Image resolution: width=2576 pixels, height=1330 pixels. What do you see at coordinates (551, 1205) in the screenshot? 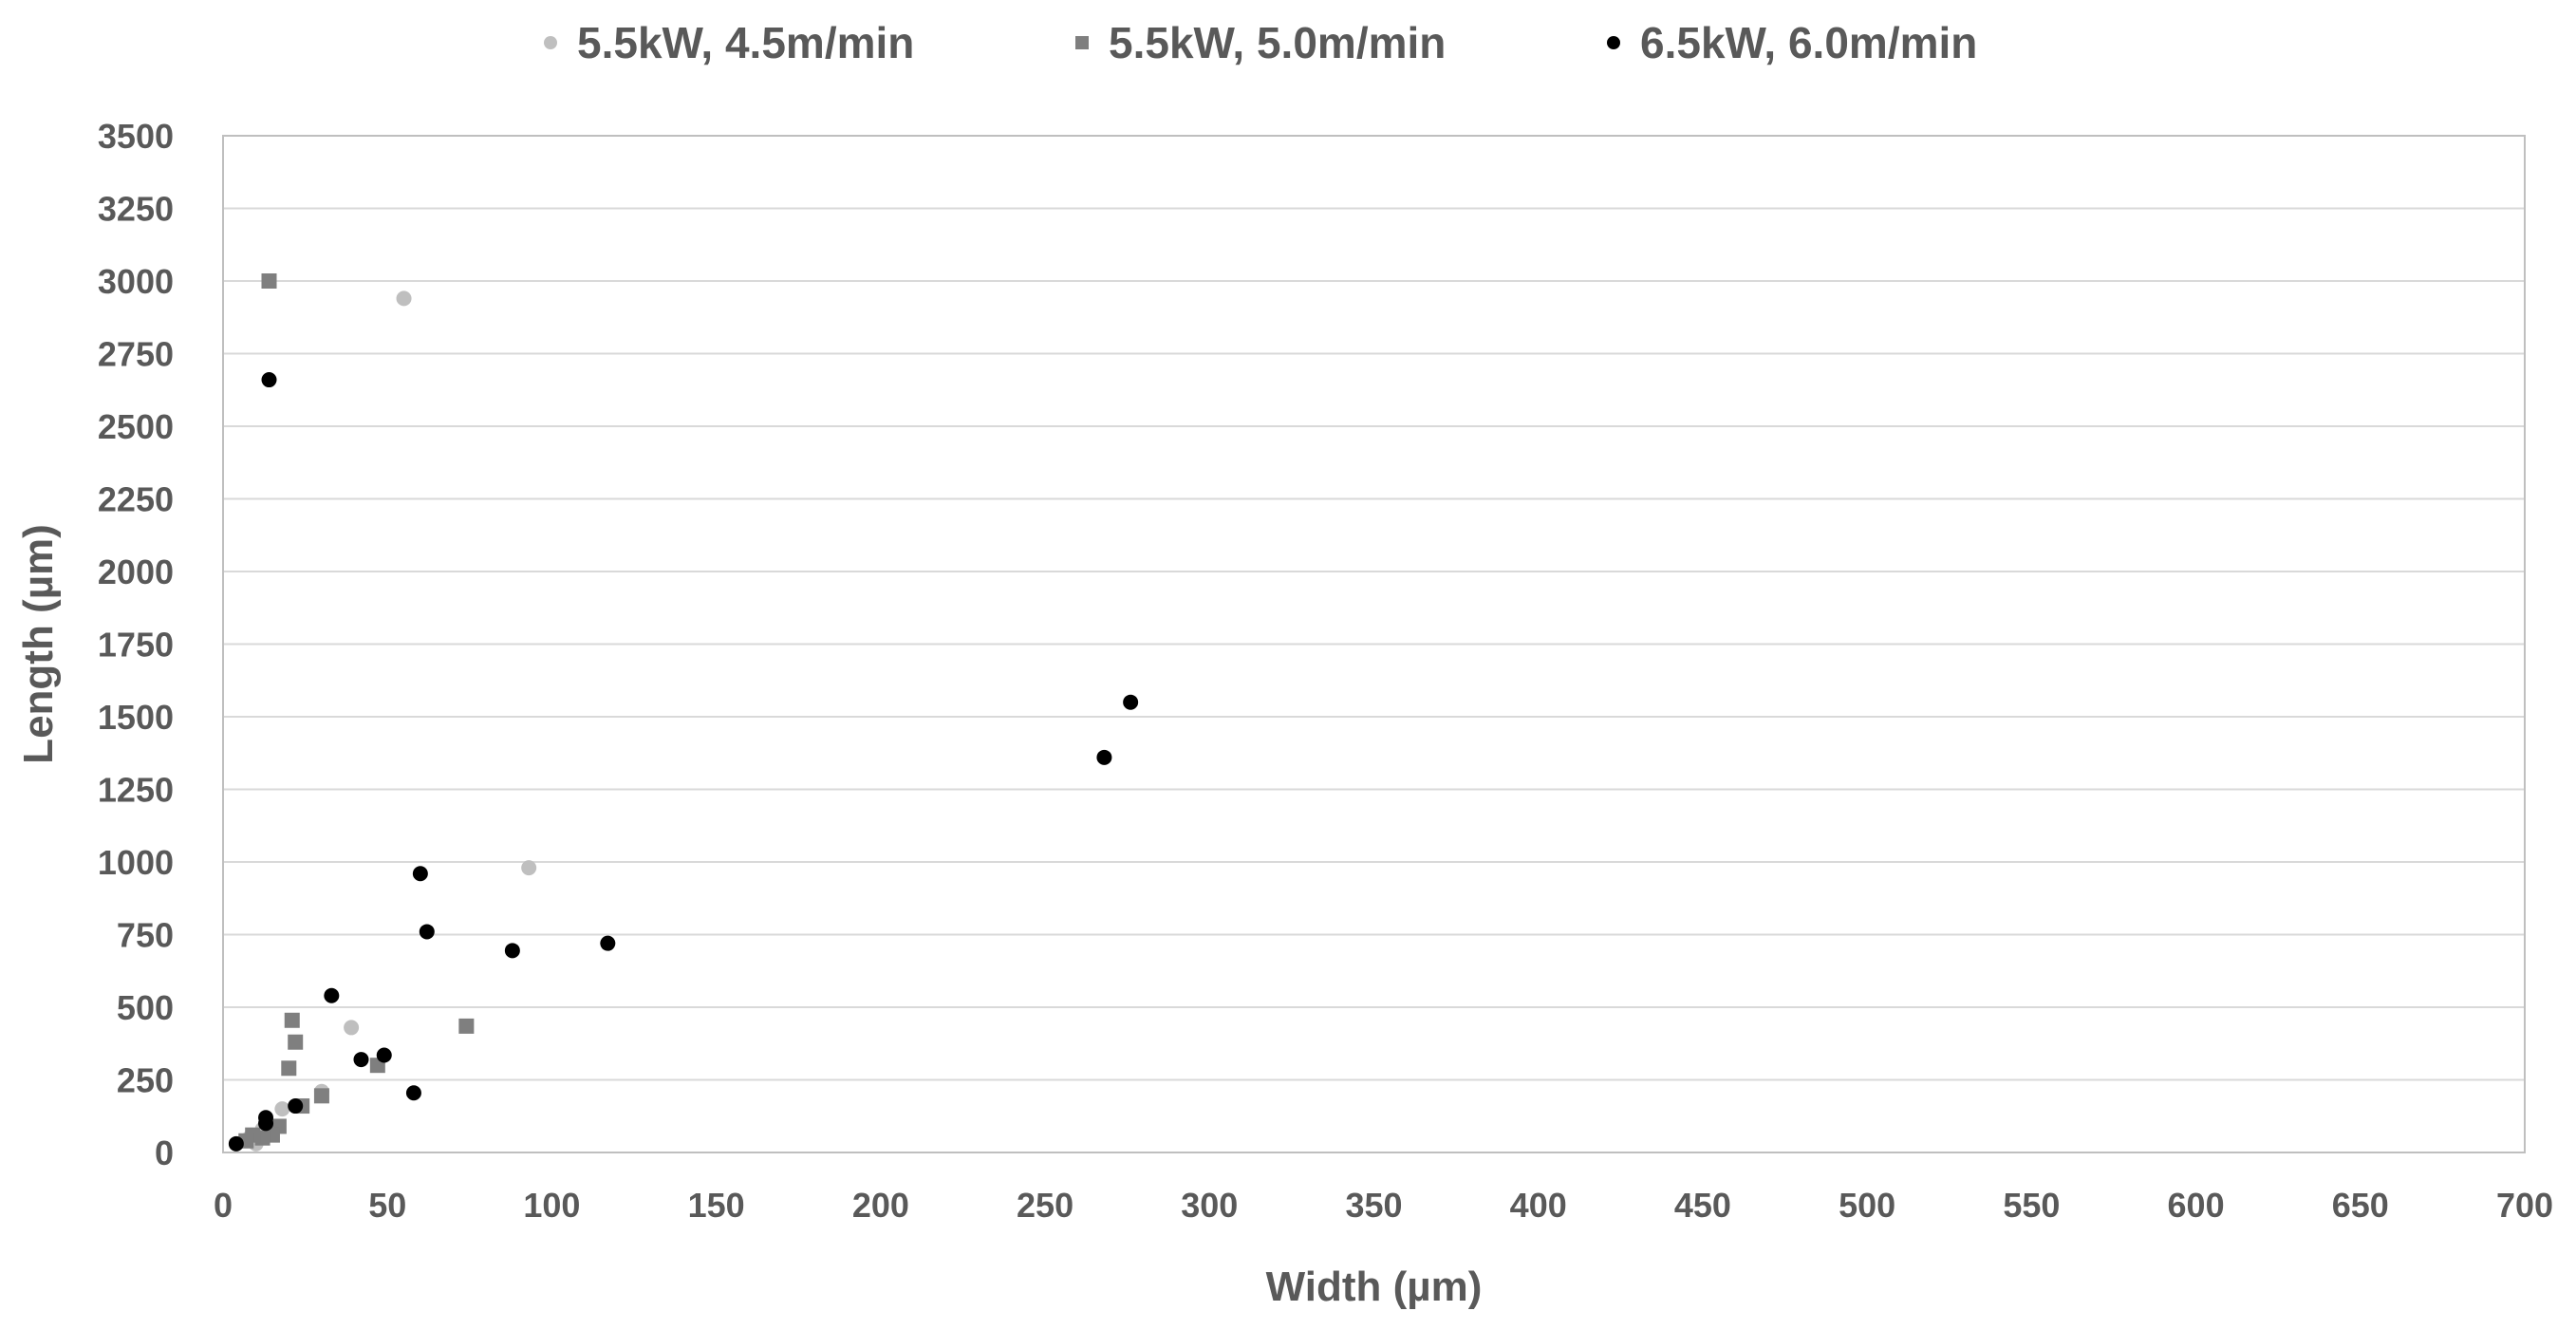
I see `x-tick-label: 100` at bounding box center [551, 1205].